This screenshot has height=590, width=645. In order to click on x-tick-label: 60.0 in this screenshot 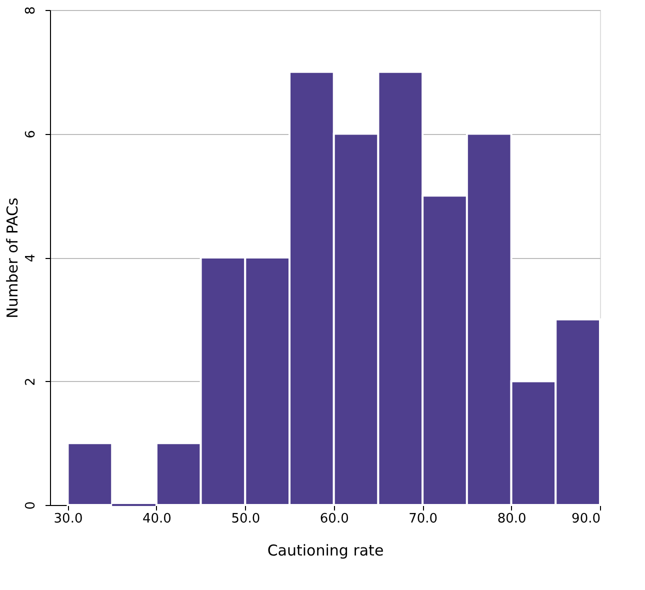, I will do `click(334, 519)`.